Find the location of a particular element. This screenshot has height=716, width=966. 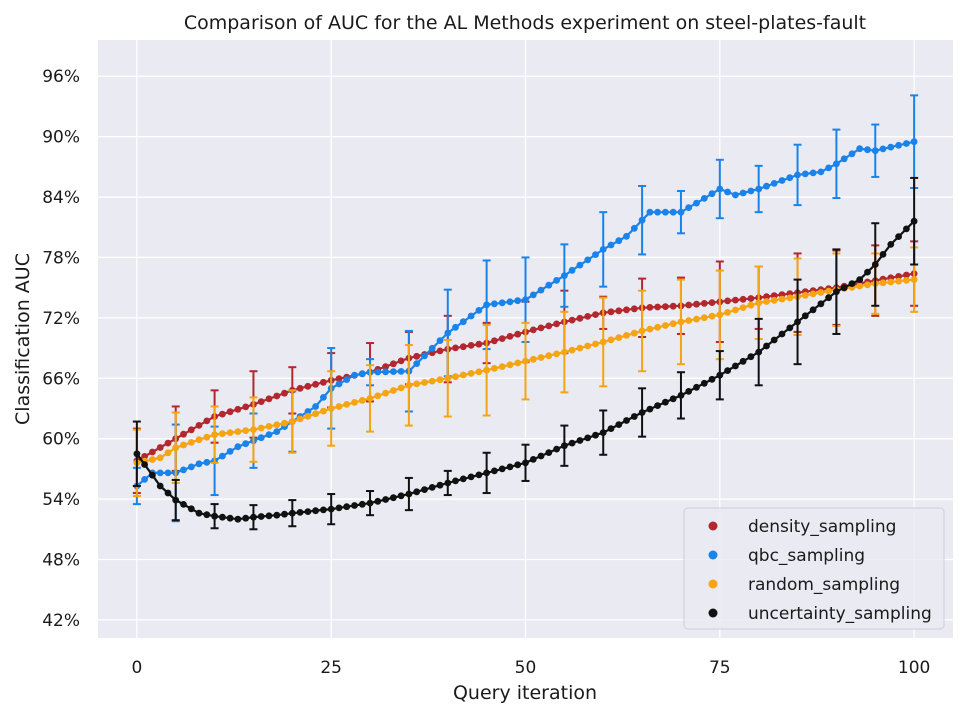

y-tick-label: 78% is located at coordinates (61, 258).